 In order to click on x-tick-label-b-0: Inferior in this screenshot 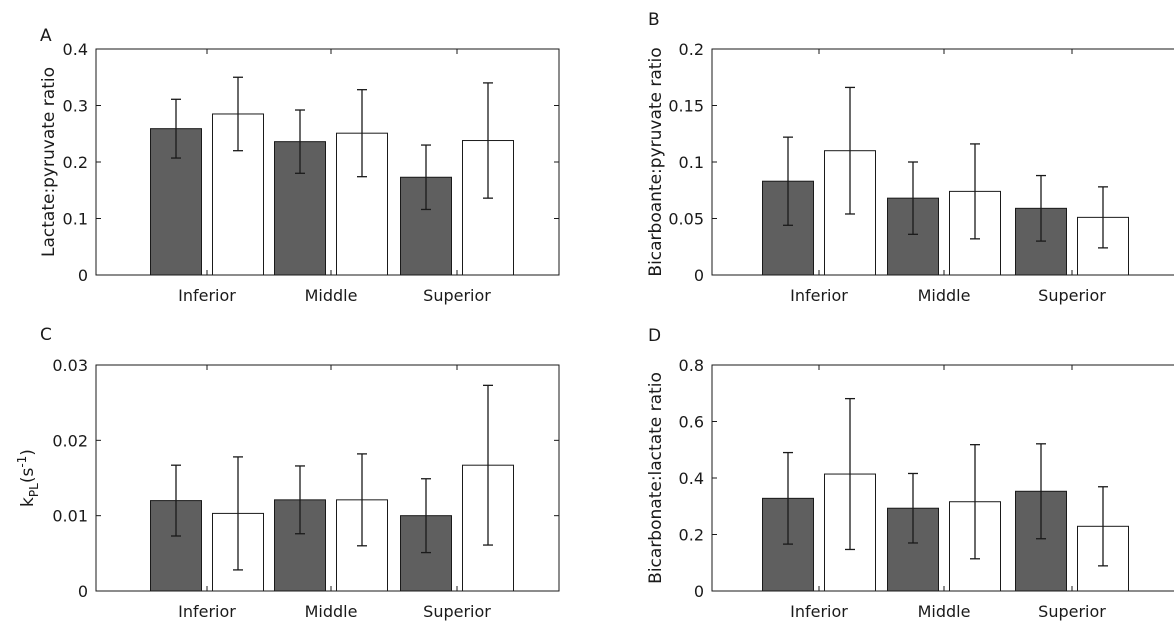, I will do `click(819, 295)`.